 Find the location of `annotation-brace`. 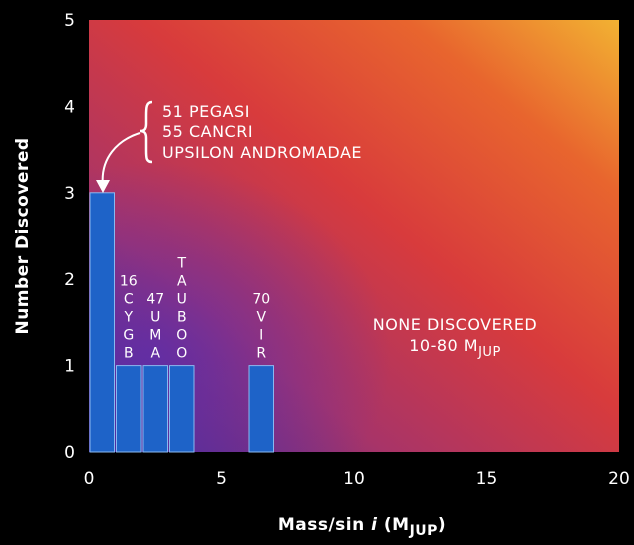

annotation-brace is located at coordinates (146, 132).